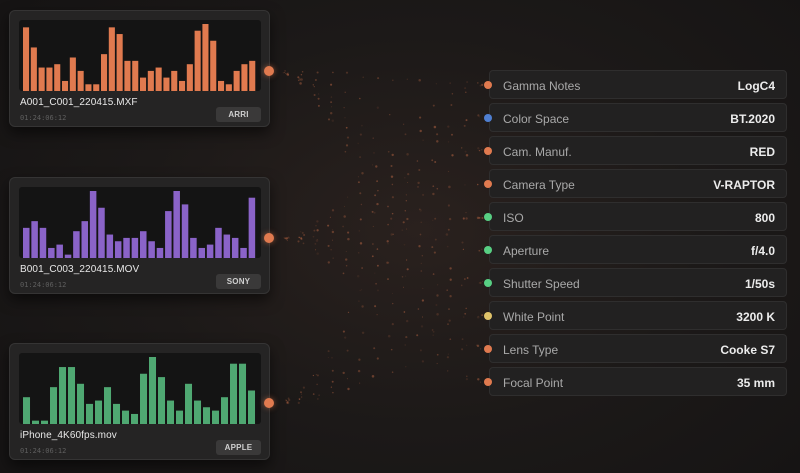 The height and width of the screenshot is (473, 800). What do you see at coordinates (635, 216) in the screenshot?
I see `metadata-row-iso: ISO 800` at bounding box center [635, 216].